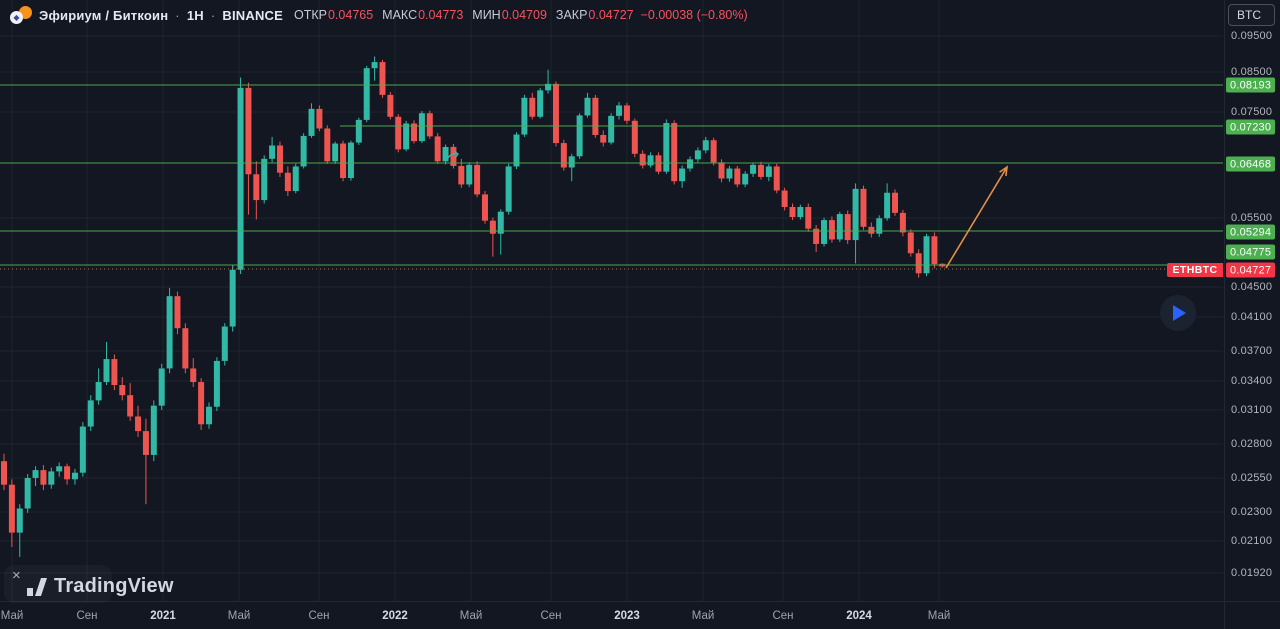  I want to click on open-value: 0.04765, so click(350, 15).